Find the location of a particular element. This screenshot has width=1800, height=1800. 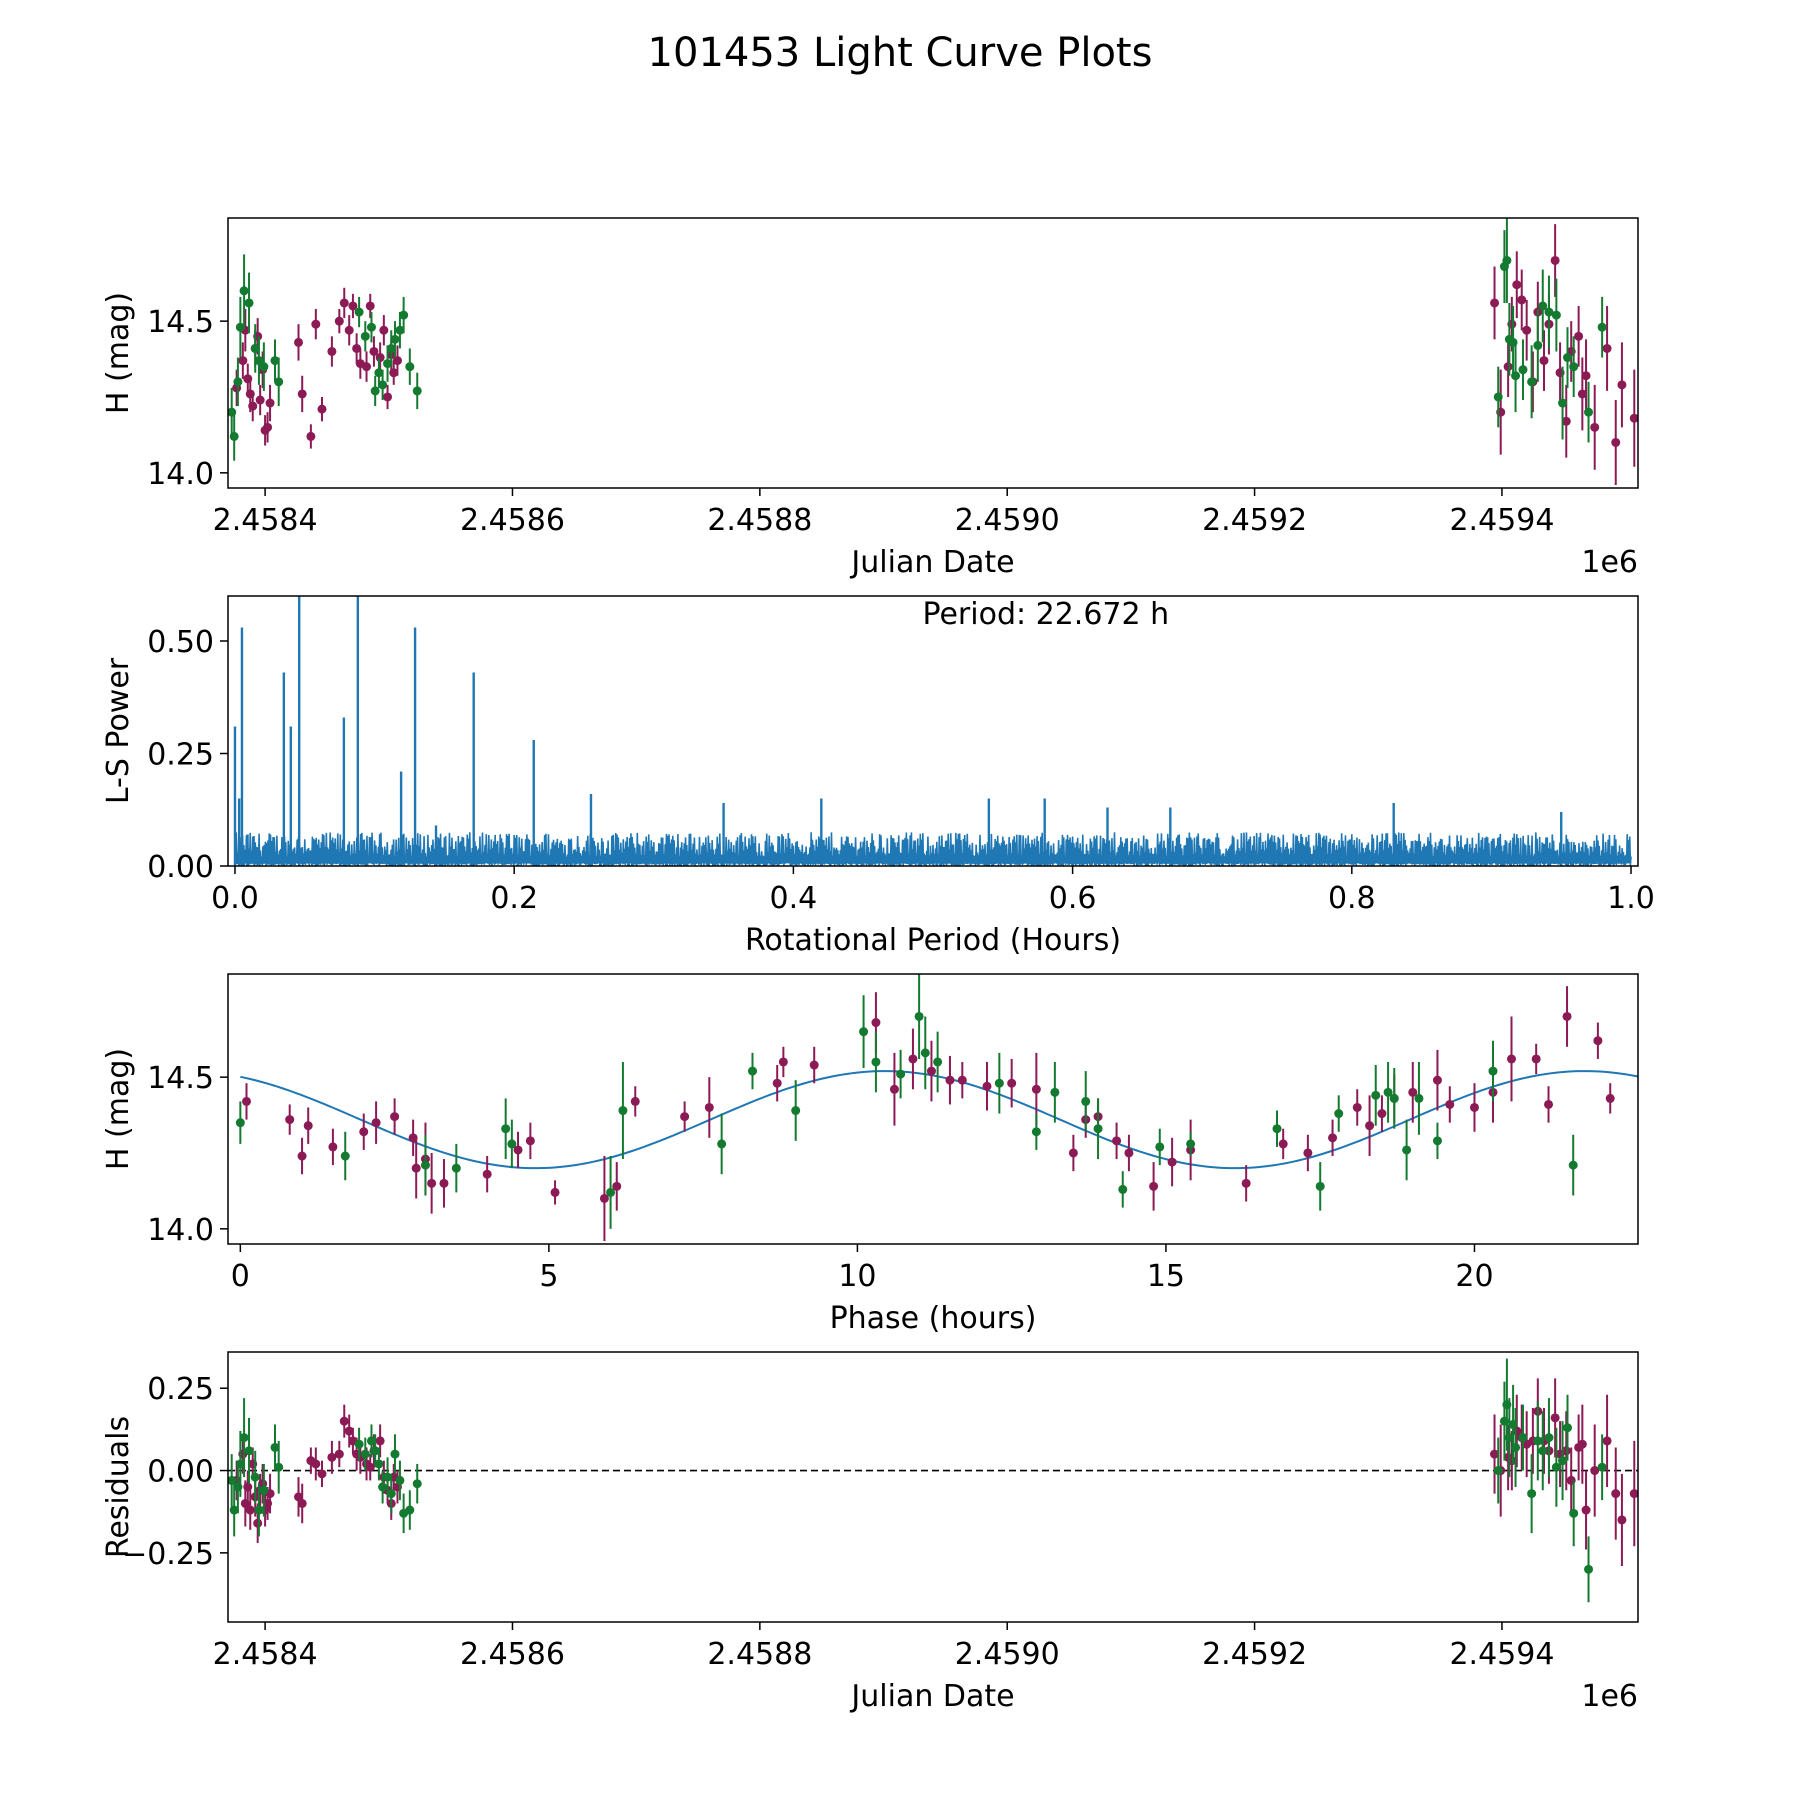

x-axis-label: Julian Date is located at coordinates (931, 1696).